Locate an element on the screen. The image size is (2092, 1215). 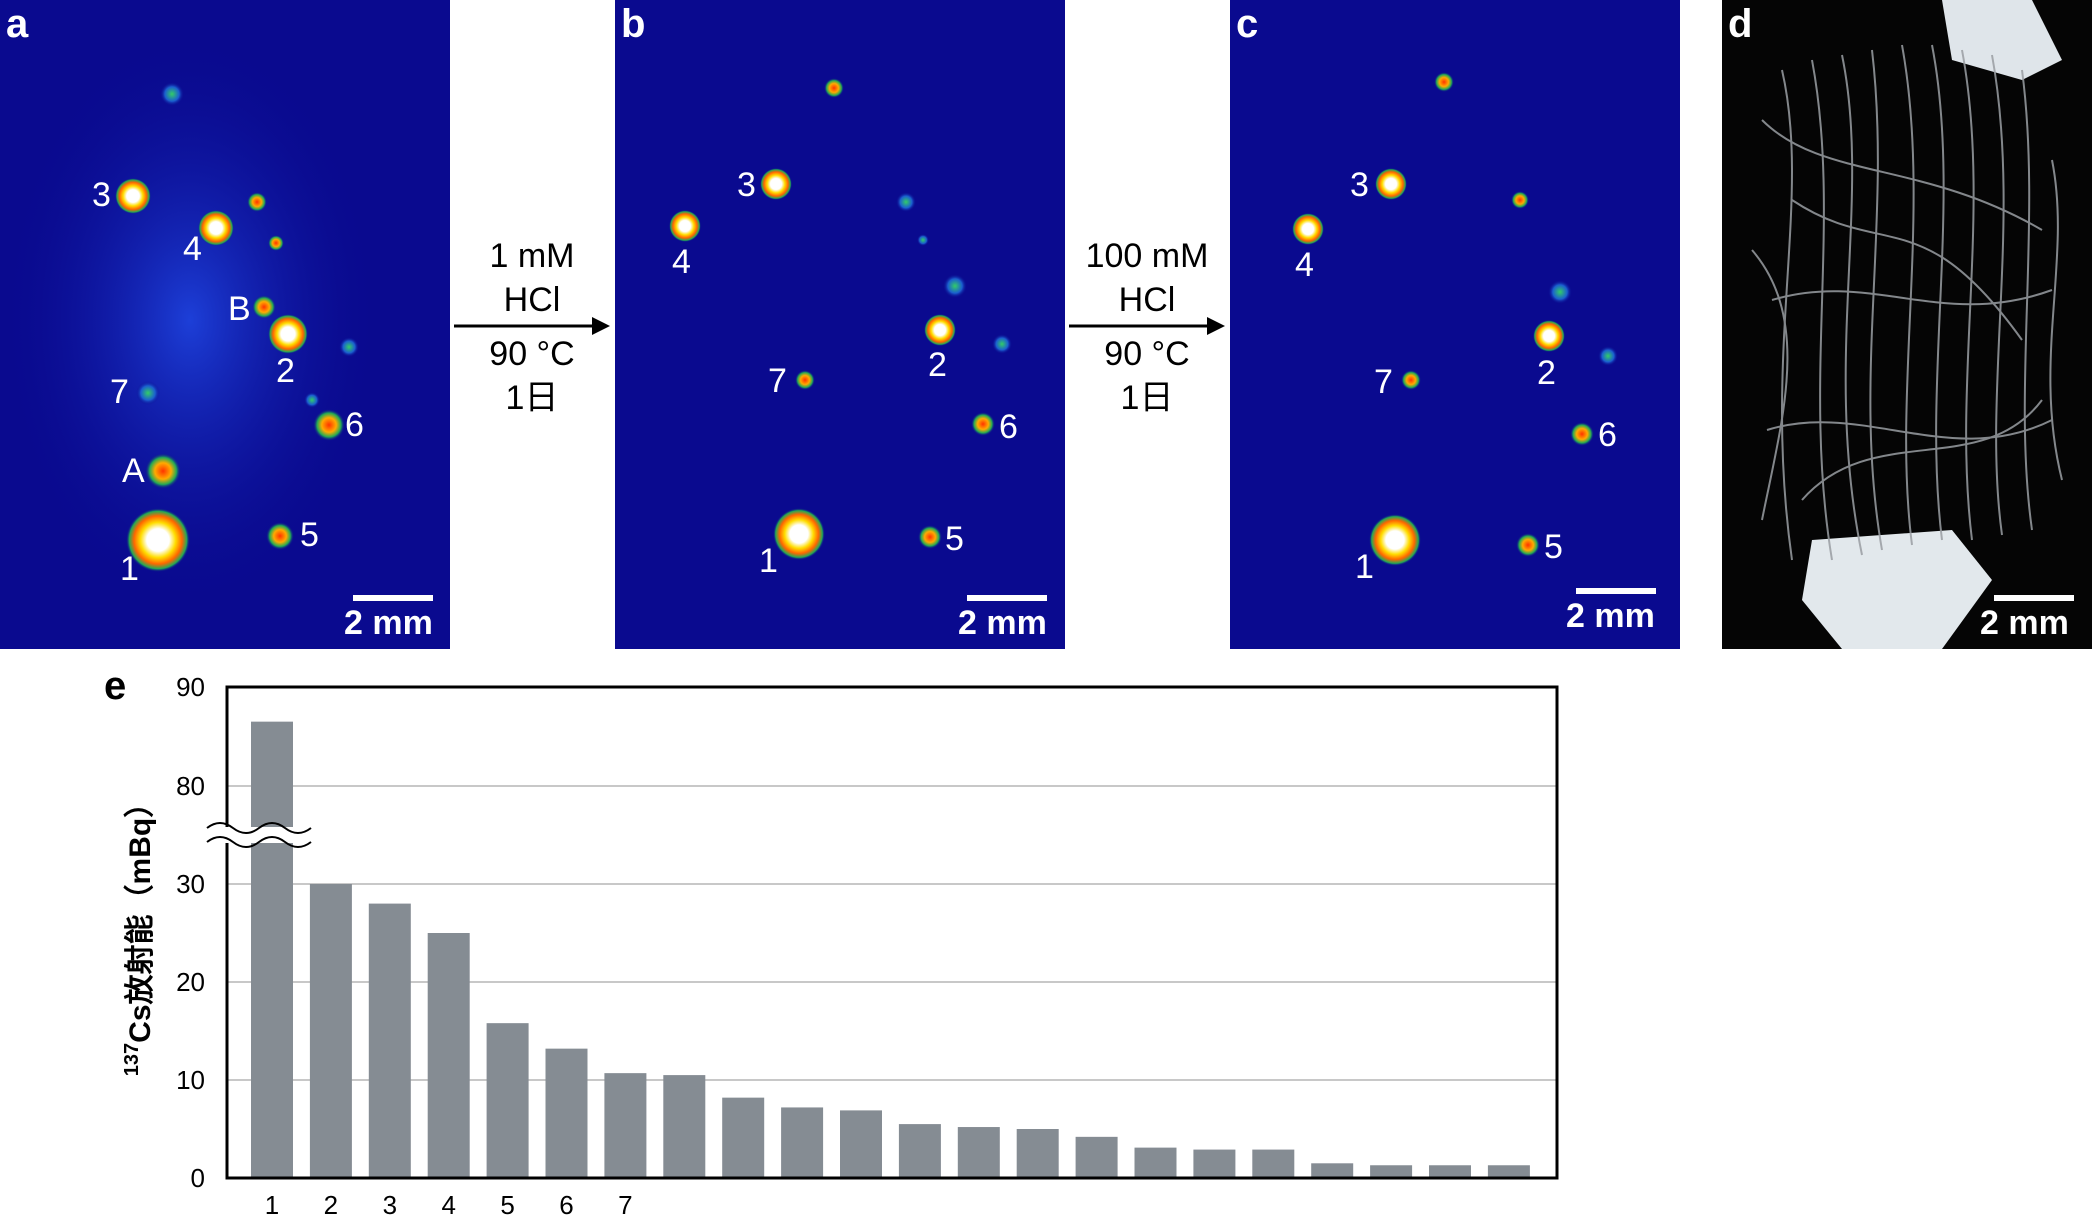
autoradiograph-c is located at coordinates (1455, 319).